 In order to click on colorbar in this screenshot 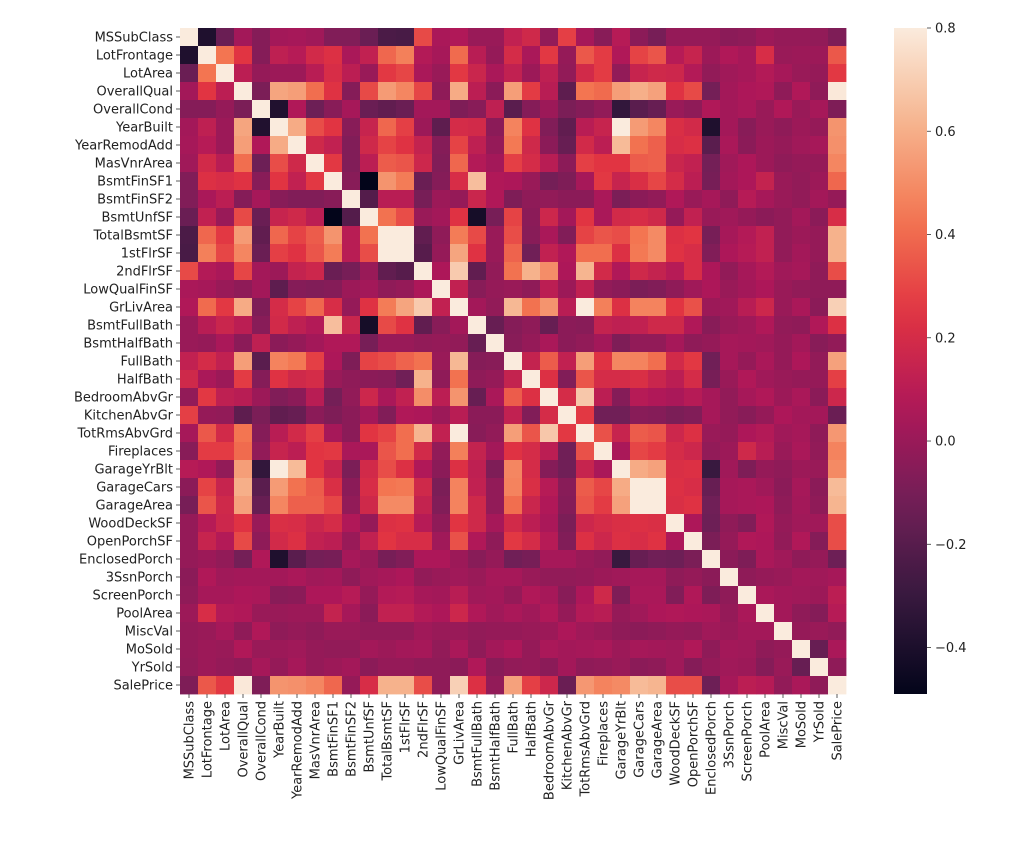, I will do `click(910, 361)`.